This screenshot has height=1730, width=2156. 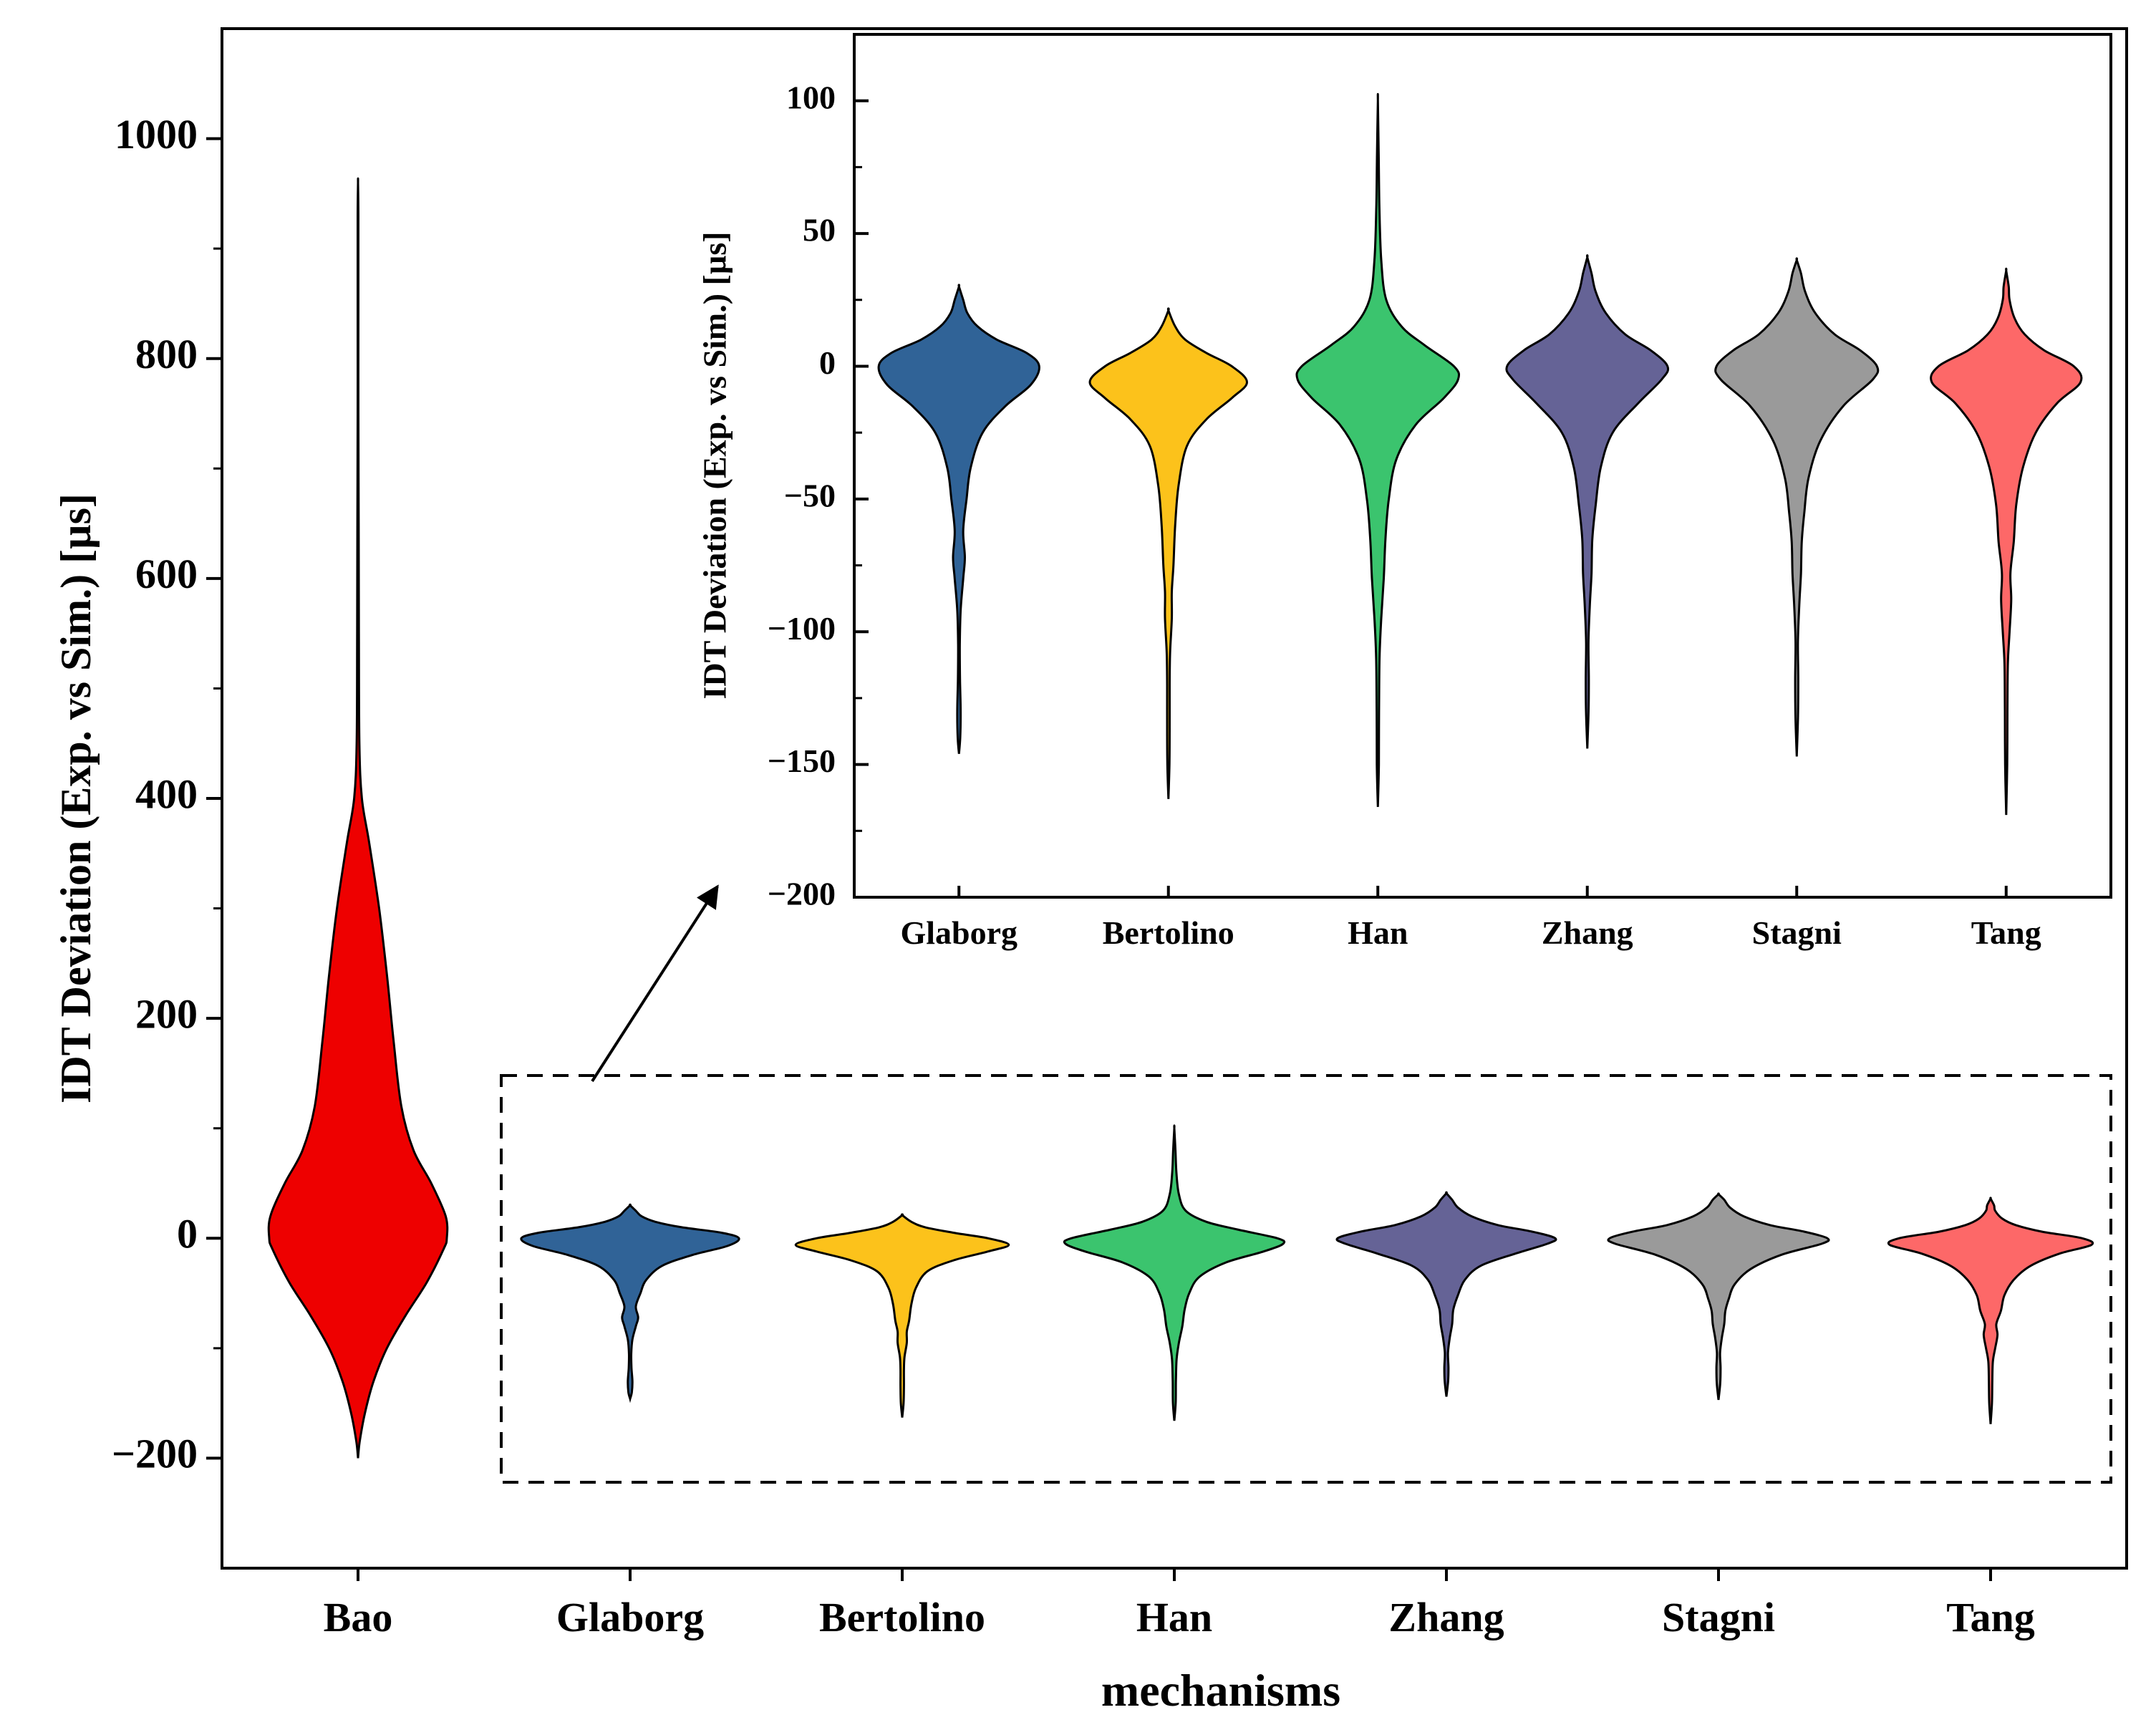 I want to click on main-x-axis-ticks: Bao Glaborg Bertolino Han Zhang Stagni Tang, so click(x=1179, y=1604).